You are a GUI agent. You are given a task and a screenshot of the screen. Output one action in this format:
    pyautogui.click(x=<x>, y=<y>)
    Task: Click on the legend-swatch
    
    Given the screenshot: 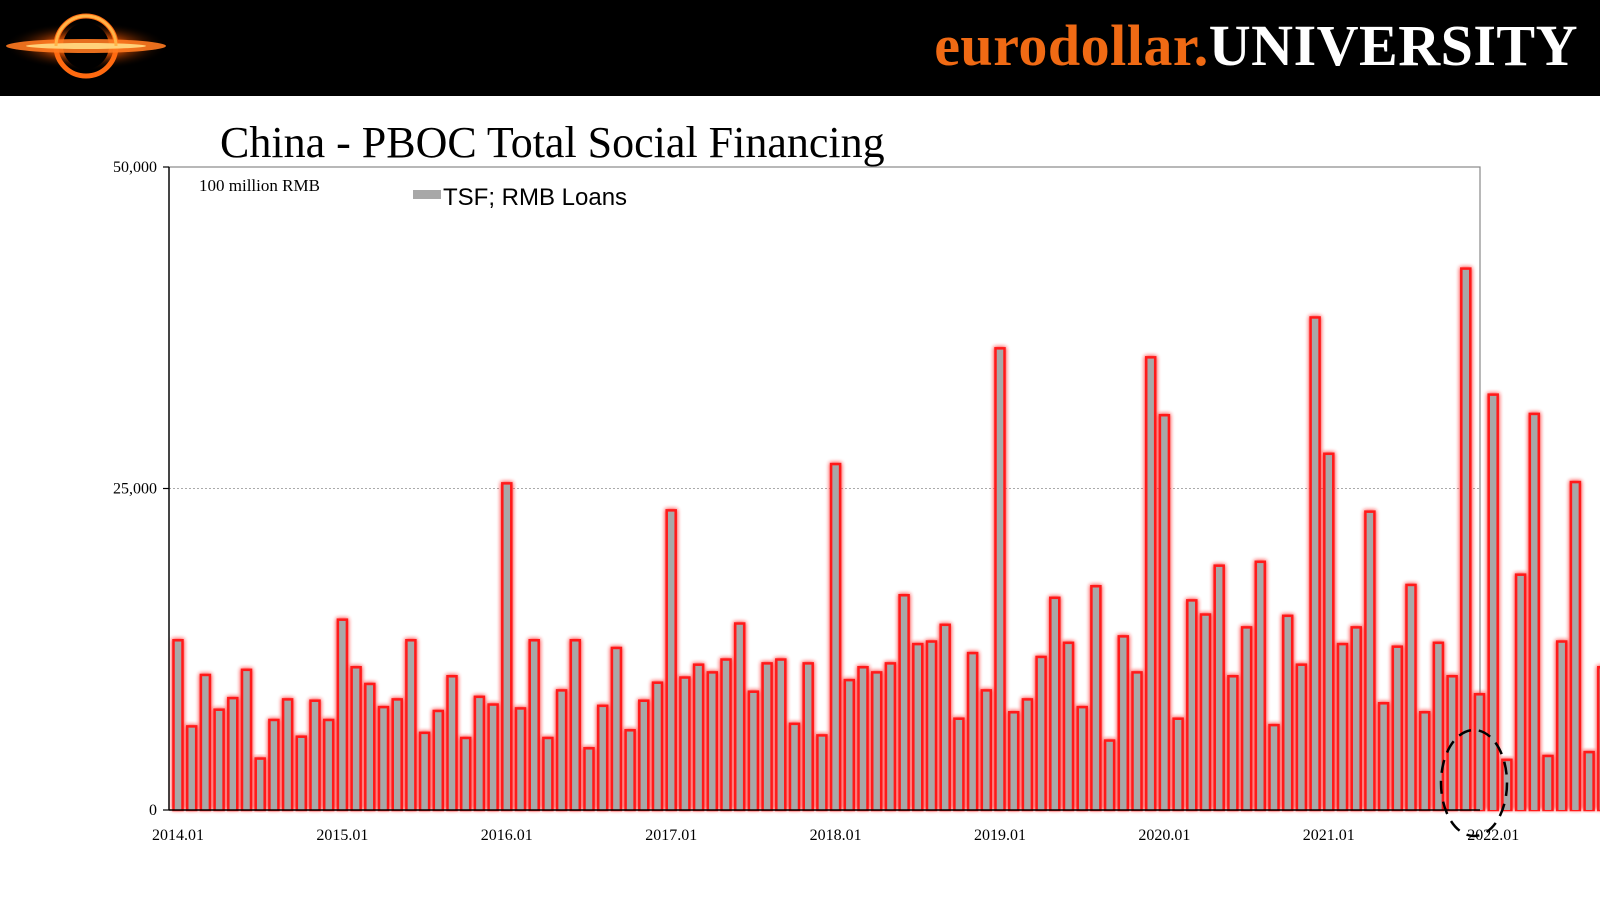 What is the action you would take?
    pyautogui.click(x=427, y=194)
    